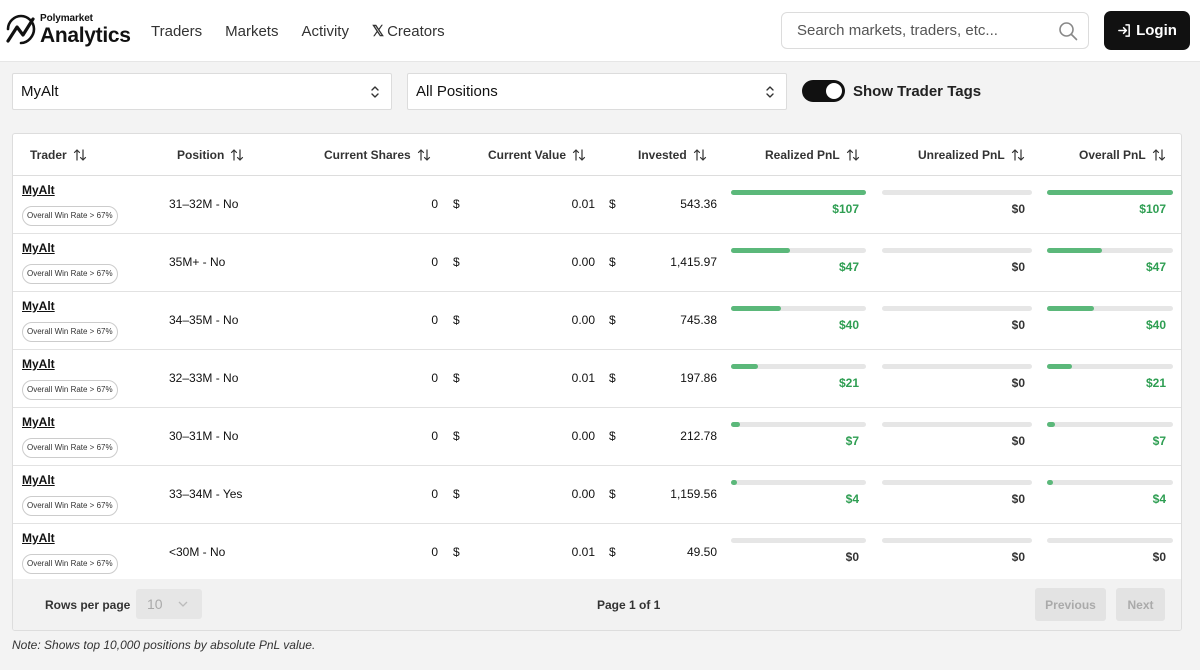 The image size is (1200, 670). Describe the element at coordinates (845, 209) in the screenshot. I see `realized-pnl-value: $107` at that location.